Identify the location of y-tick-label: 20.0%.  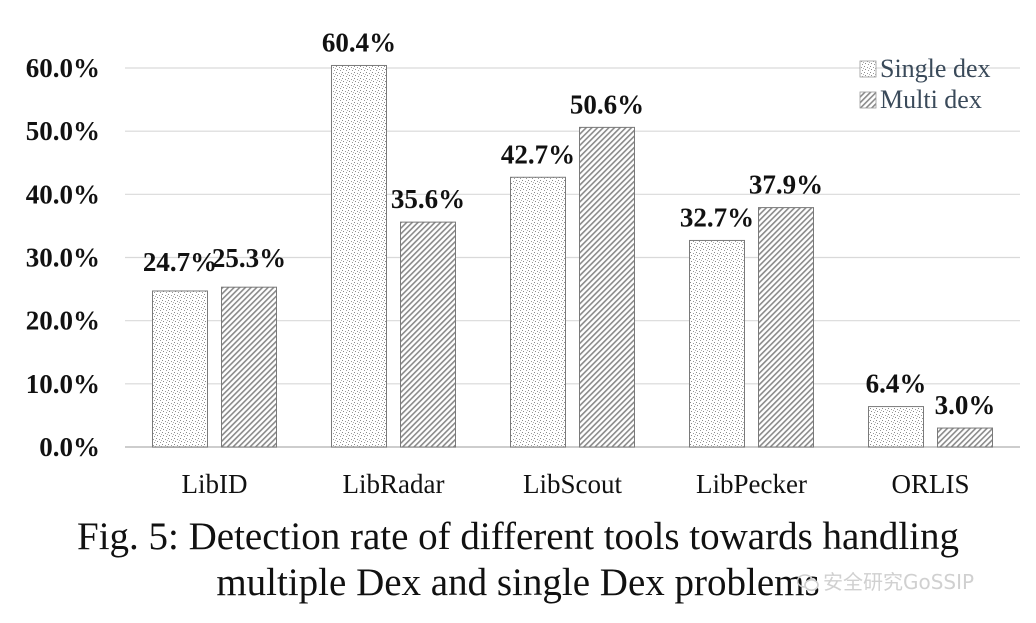
(63, 321).